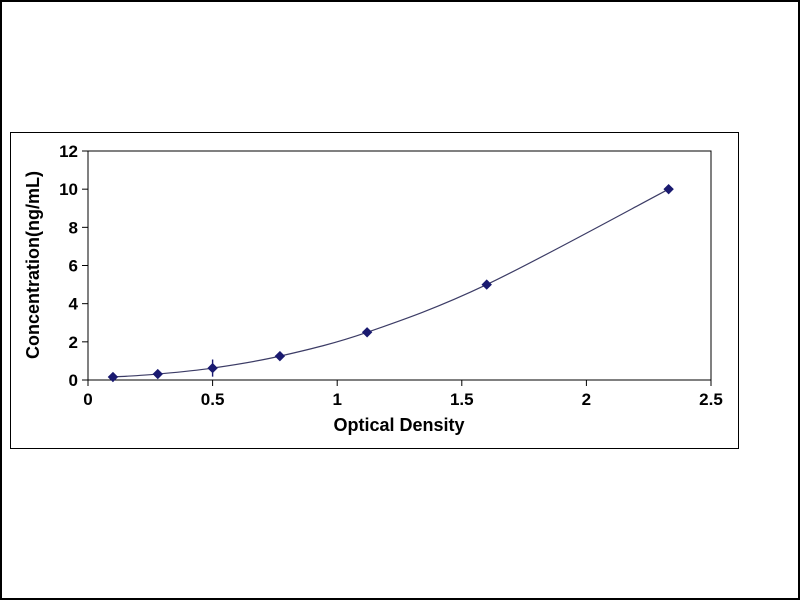 The width and height of the screenshot is (800, 600). Describe the element at coordinates (73, 266) in the screenshot. I see `y-tick-label: 6` at that location.